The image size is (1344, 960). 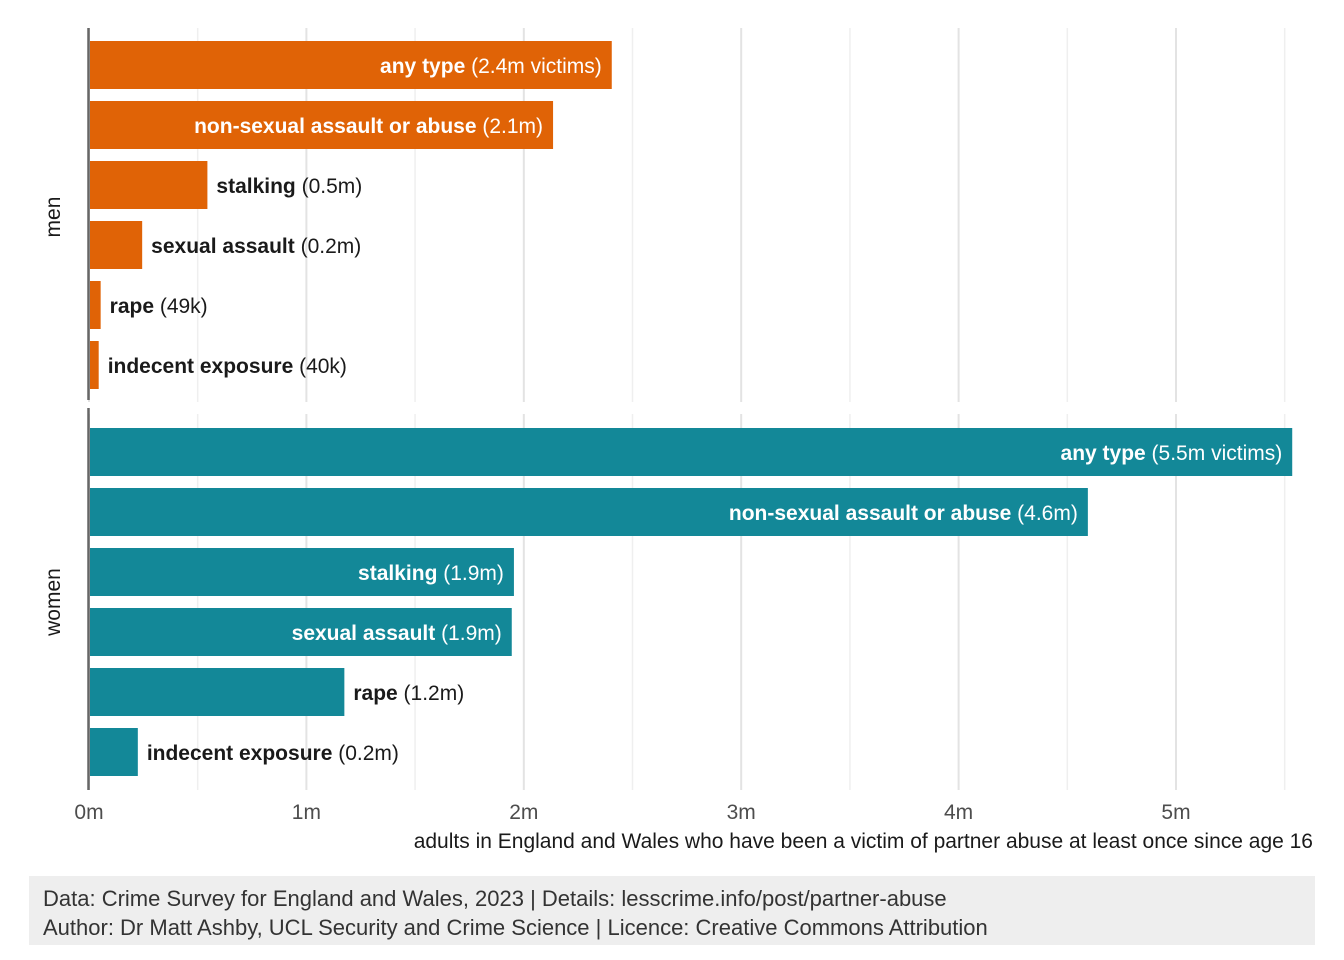 I want to click on facet-gap, so click(x=690, y=408).